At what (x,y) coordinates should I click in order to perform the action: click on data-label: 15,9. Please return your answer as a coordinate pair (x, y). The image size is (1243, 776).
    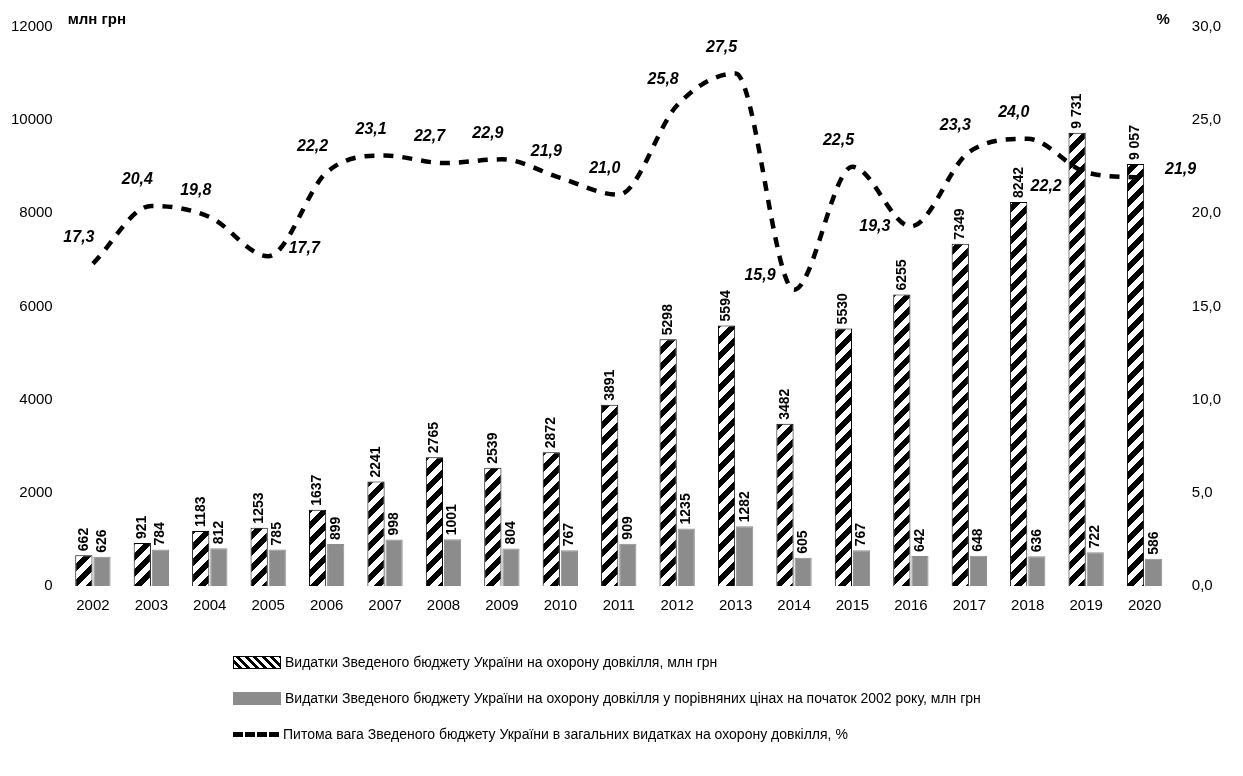
    Looking at the image, I should click on (760, 275).